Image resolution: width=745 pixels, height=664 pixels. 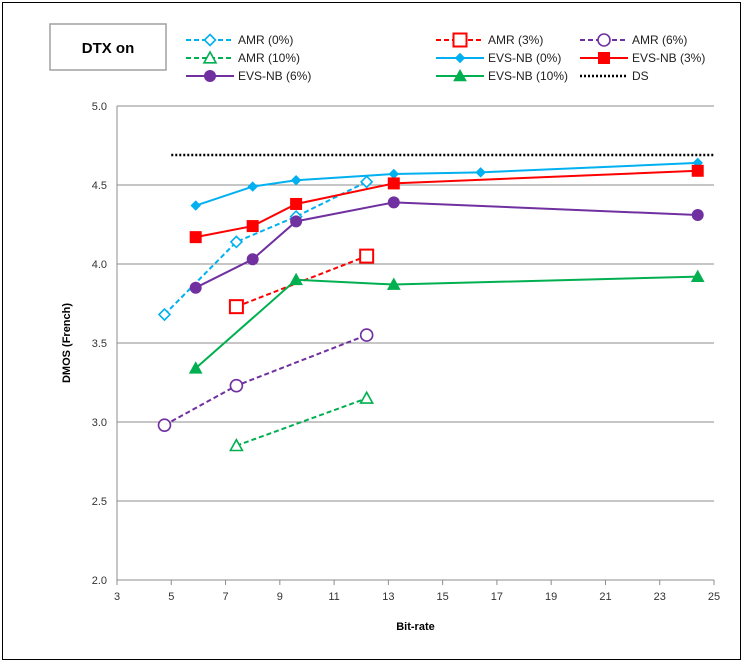 I want to click on legend-item-amr-0: AMR (0%), so click(x=239, y=40).